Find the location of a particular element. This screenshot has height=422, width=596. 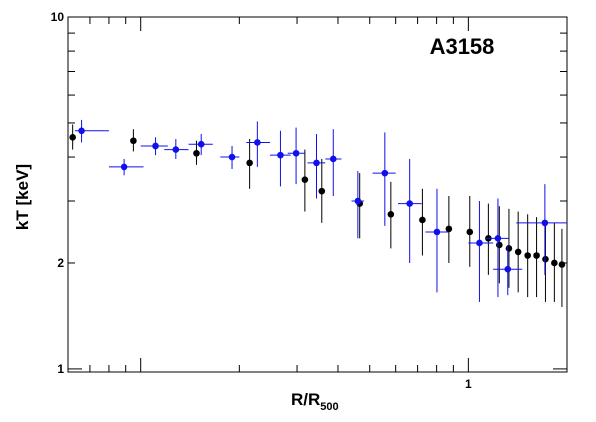

y-tick-label: 2 is located at coordinates (60, 263).